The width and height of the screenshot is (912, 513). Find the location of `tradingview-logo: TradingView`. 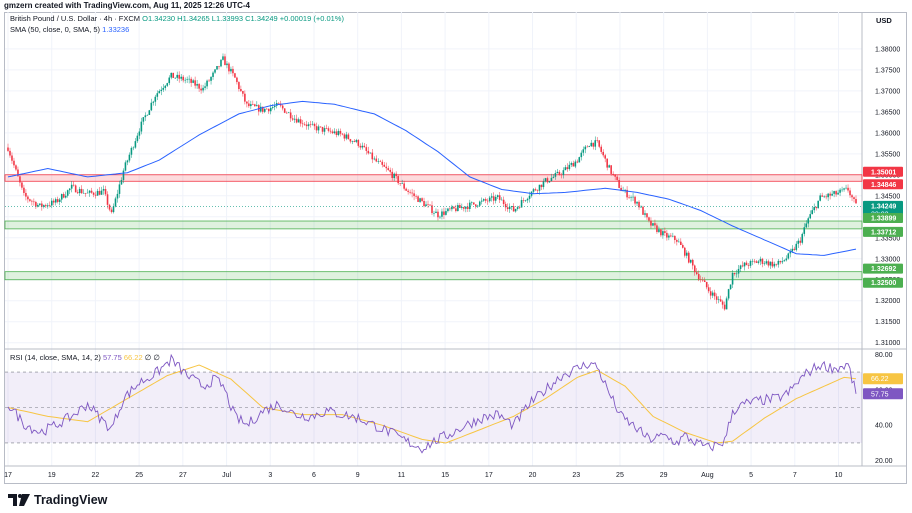

tradingview-logo: TradingView is located at coordinates (57, 500).